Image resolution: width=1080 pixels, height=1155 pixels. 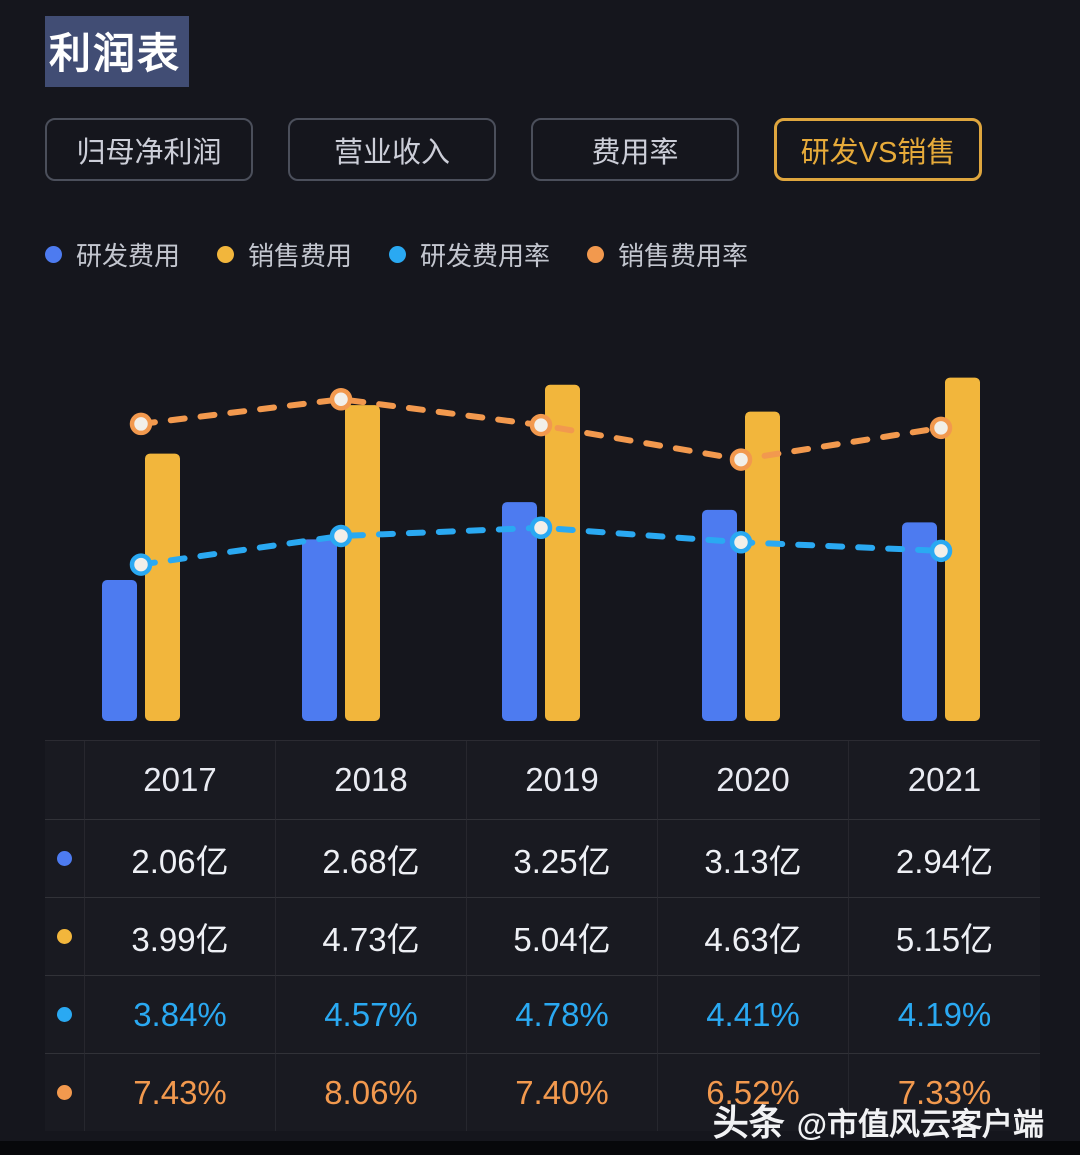 I want to click on rd-expense-bar-2019, so click(x=519, y=611).